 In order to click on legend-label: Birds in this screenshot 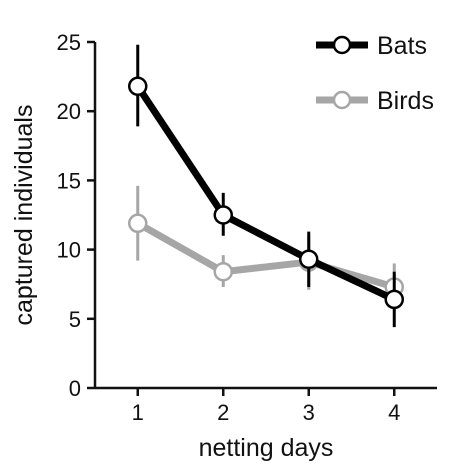, I will do `click(405, 101)`.